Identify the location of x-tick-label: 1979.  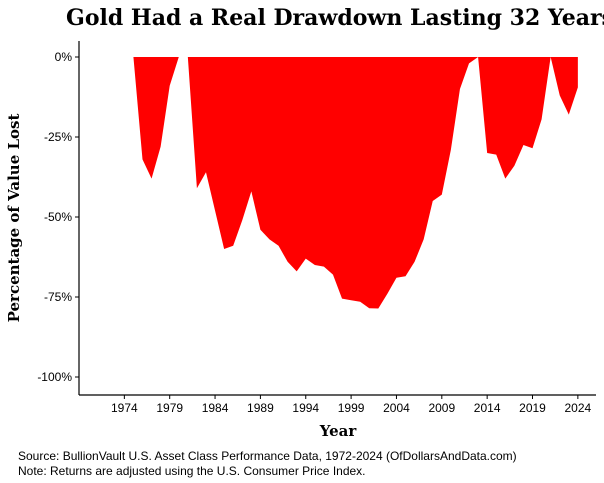
(169, 408).